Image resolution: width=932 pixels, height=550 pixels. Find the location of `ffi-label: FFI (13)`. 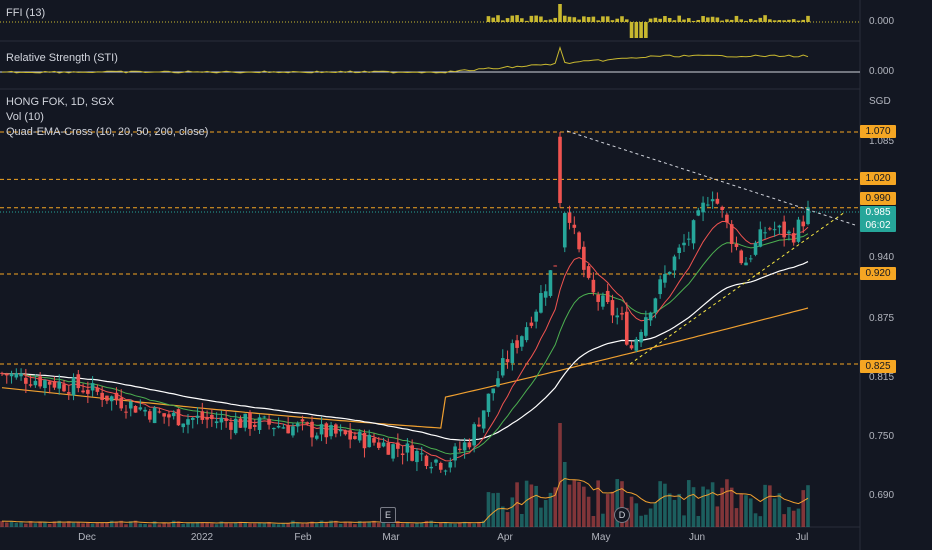

ffi-label: FFI (13) is located at coordinates (26, 13).